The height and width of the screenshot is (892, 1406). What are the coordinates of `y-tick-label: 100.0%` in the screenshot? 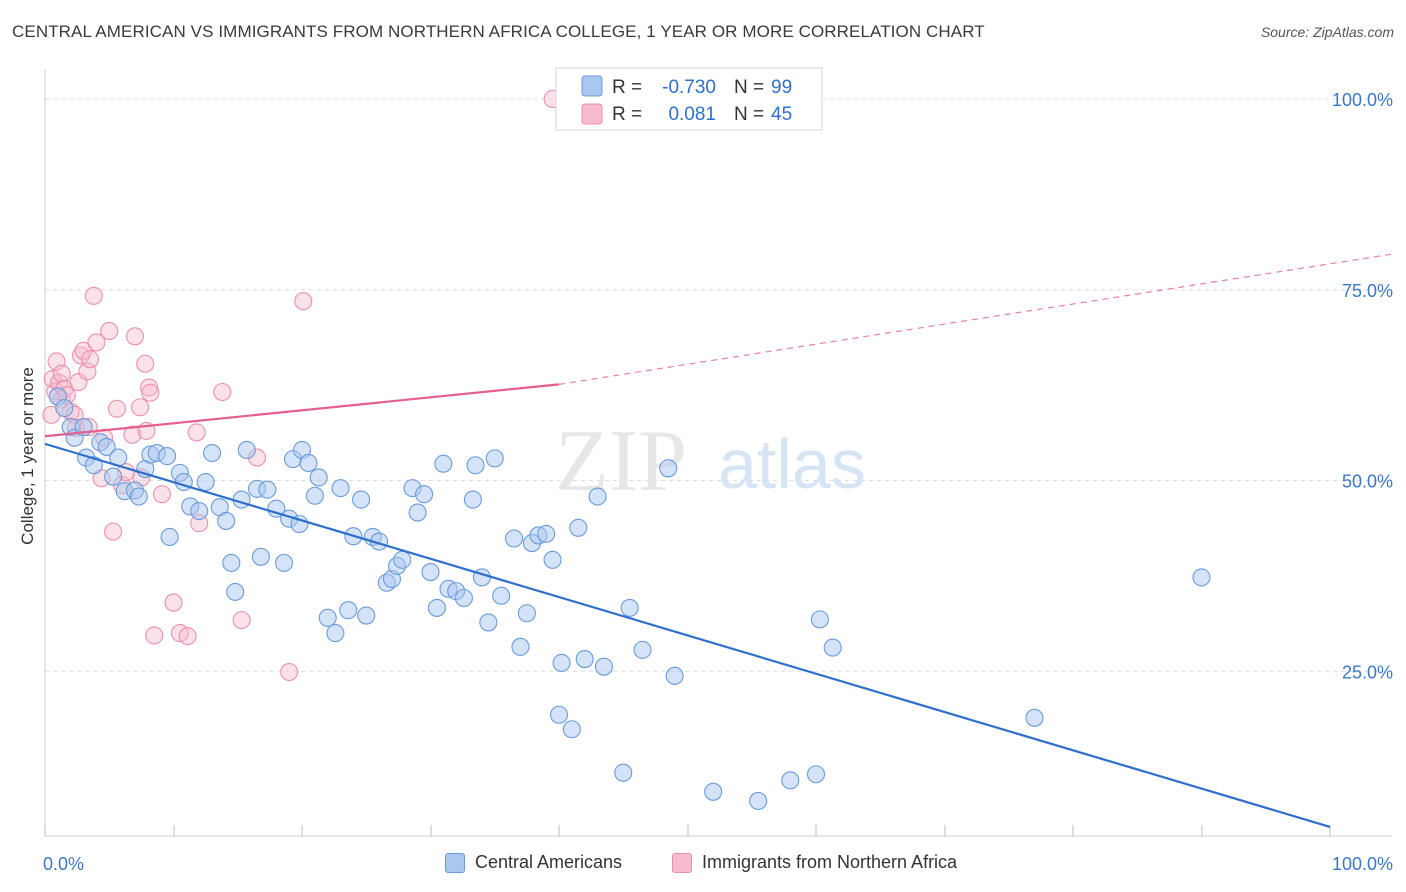 It's located at (1362, 100).